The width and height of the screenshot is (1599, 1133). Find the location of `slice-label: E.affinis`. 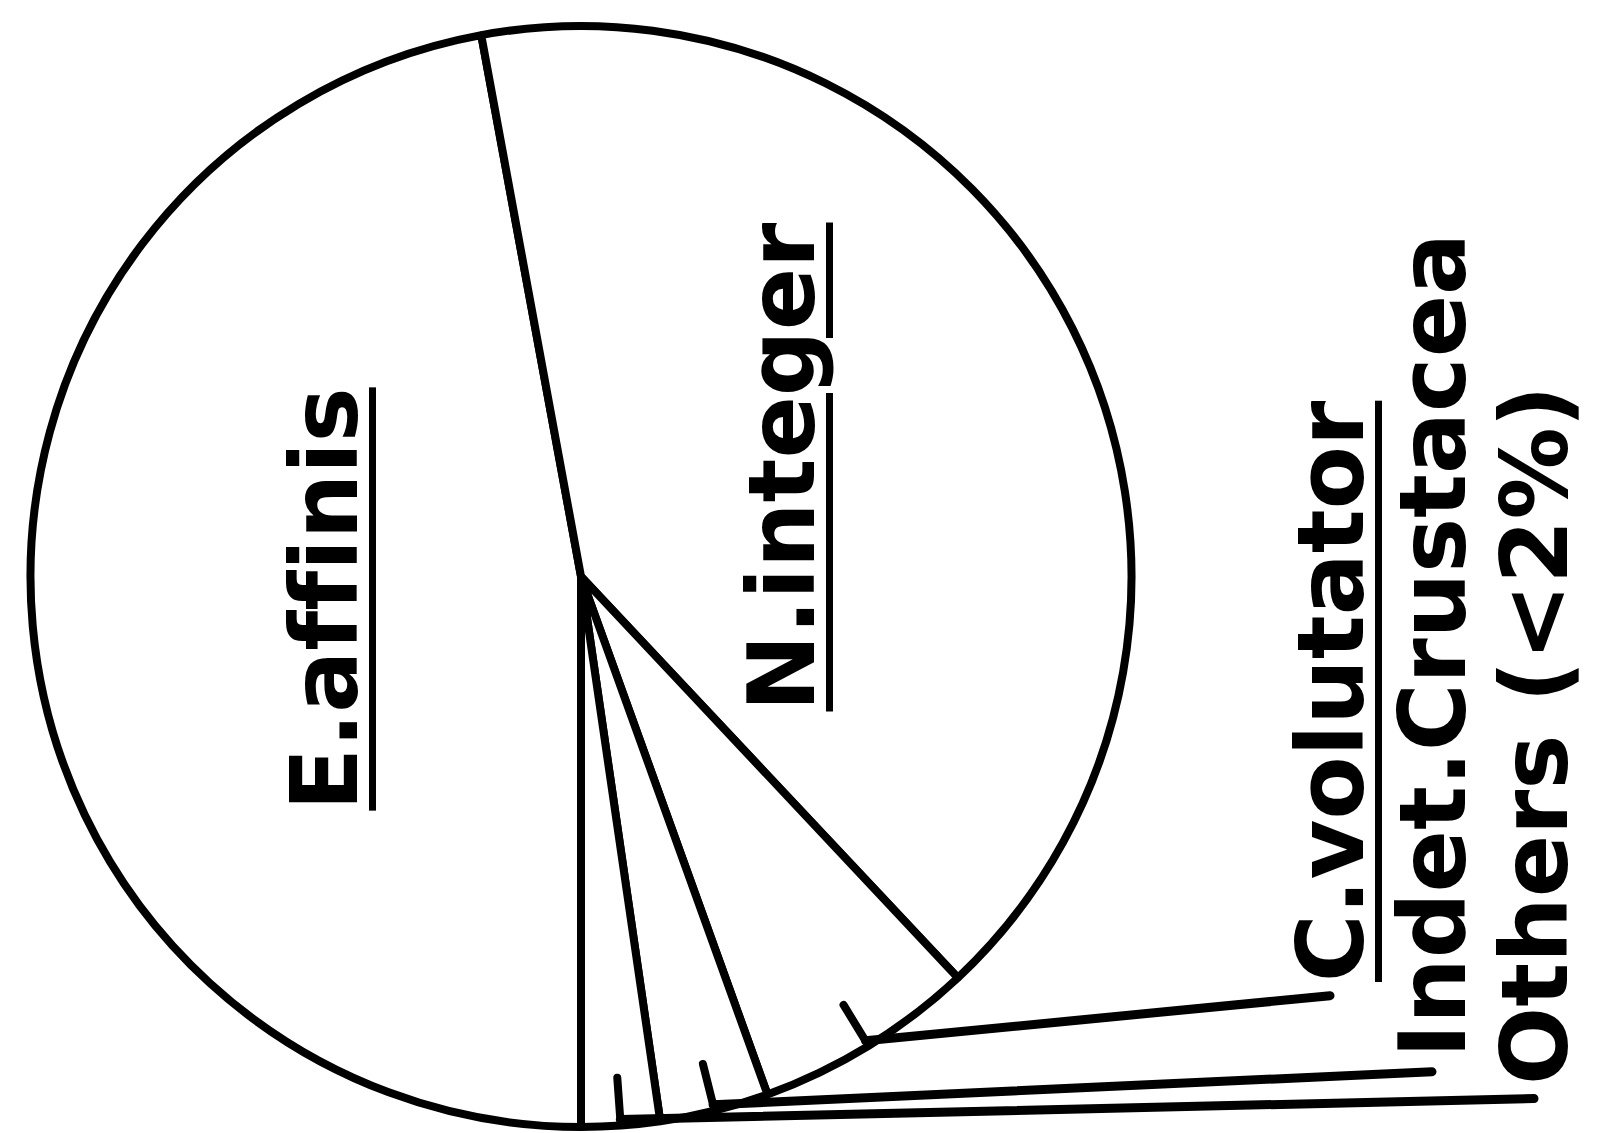

slice-label: E.affinis is located at coordinates (325, 598).